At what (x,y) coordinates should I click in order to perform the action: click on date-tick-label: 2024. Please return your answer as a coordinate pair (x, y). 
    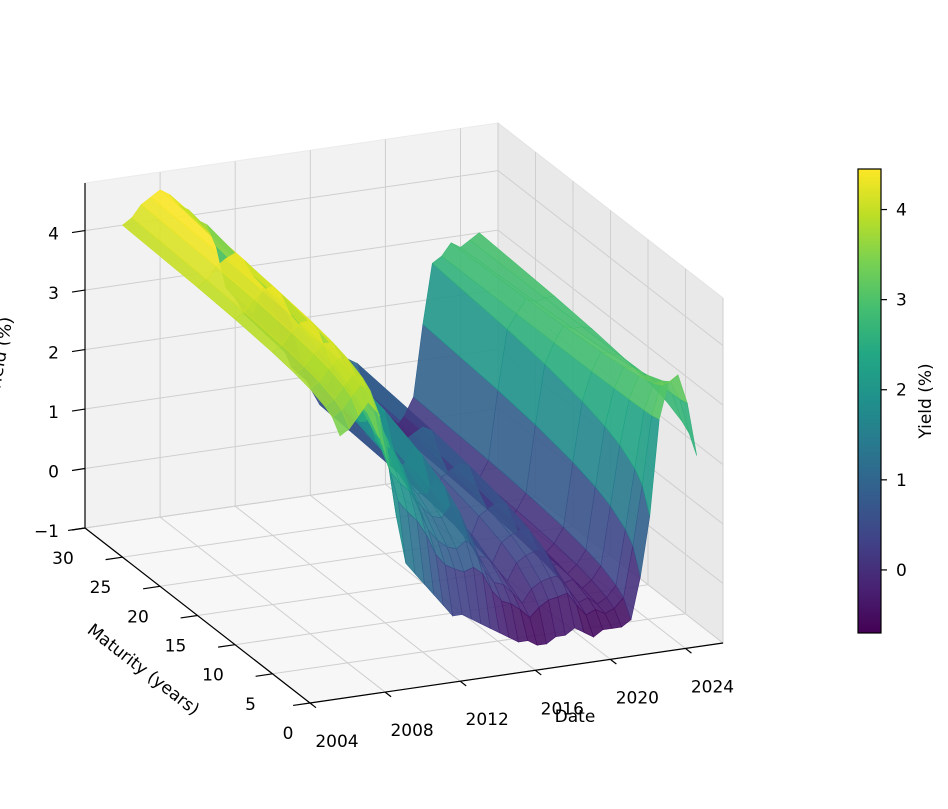
    Looking at the image, I should click on (712, 687).